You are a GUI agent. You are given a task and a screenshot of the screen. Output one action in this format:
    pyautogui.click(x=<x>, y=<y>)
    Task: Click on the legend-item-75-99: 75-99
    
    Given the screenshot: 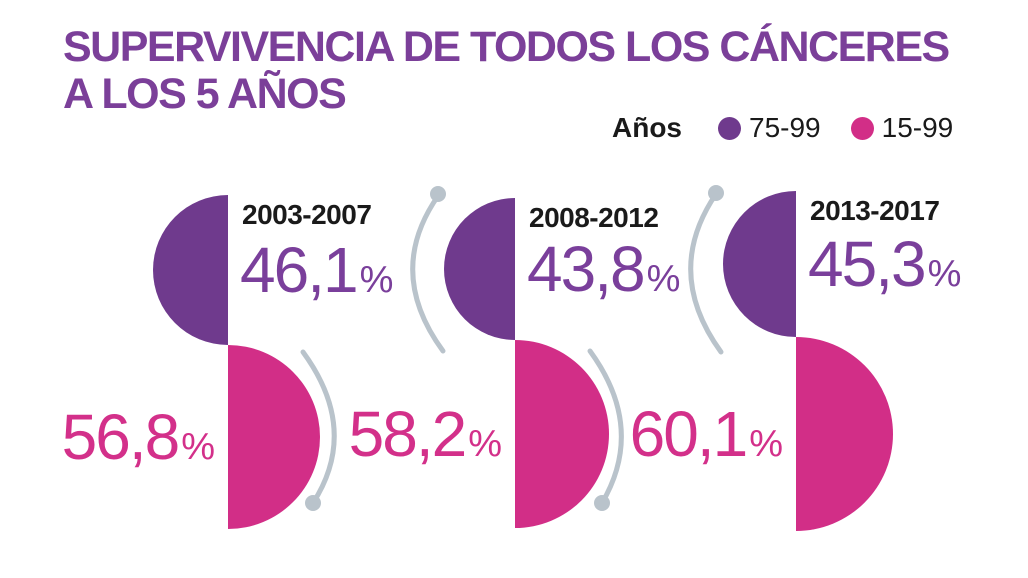 What is the action you would take?
    pyautogui.click(x=769, y=128)
    